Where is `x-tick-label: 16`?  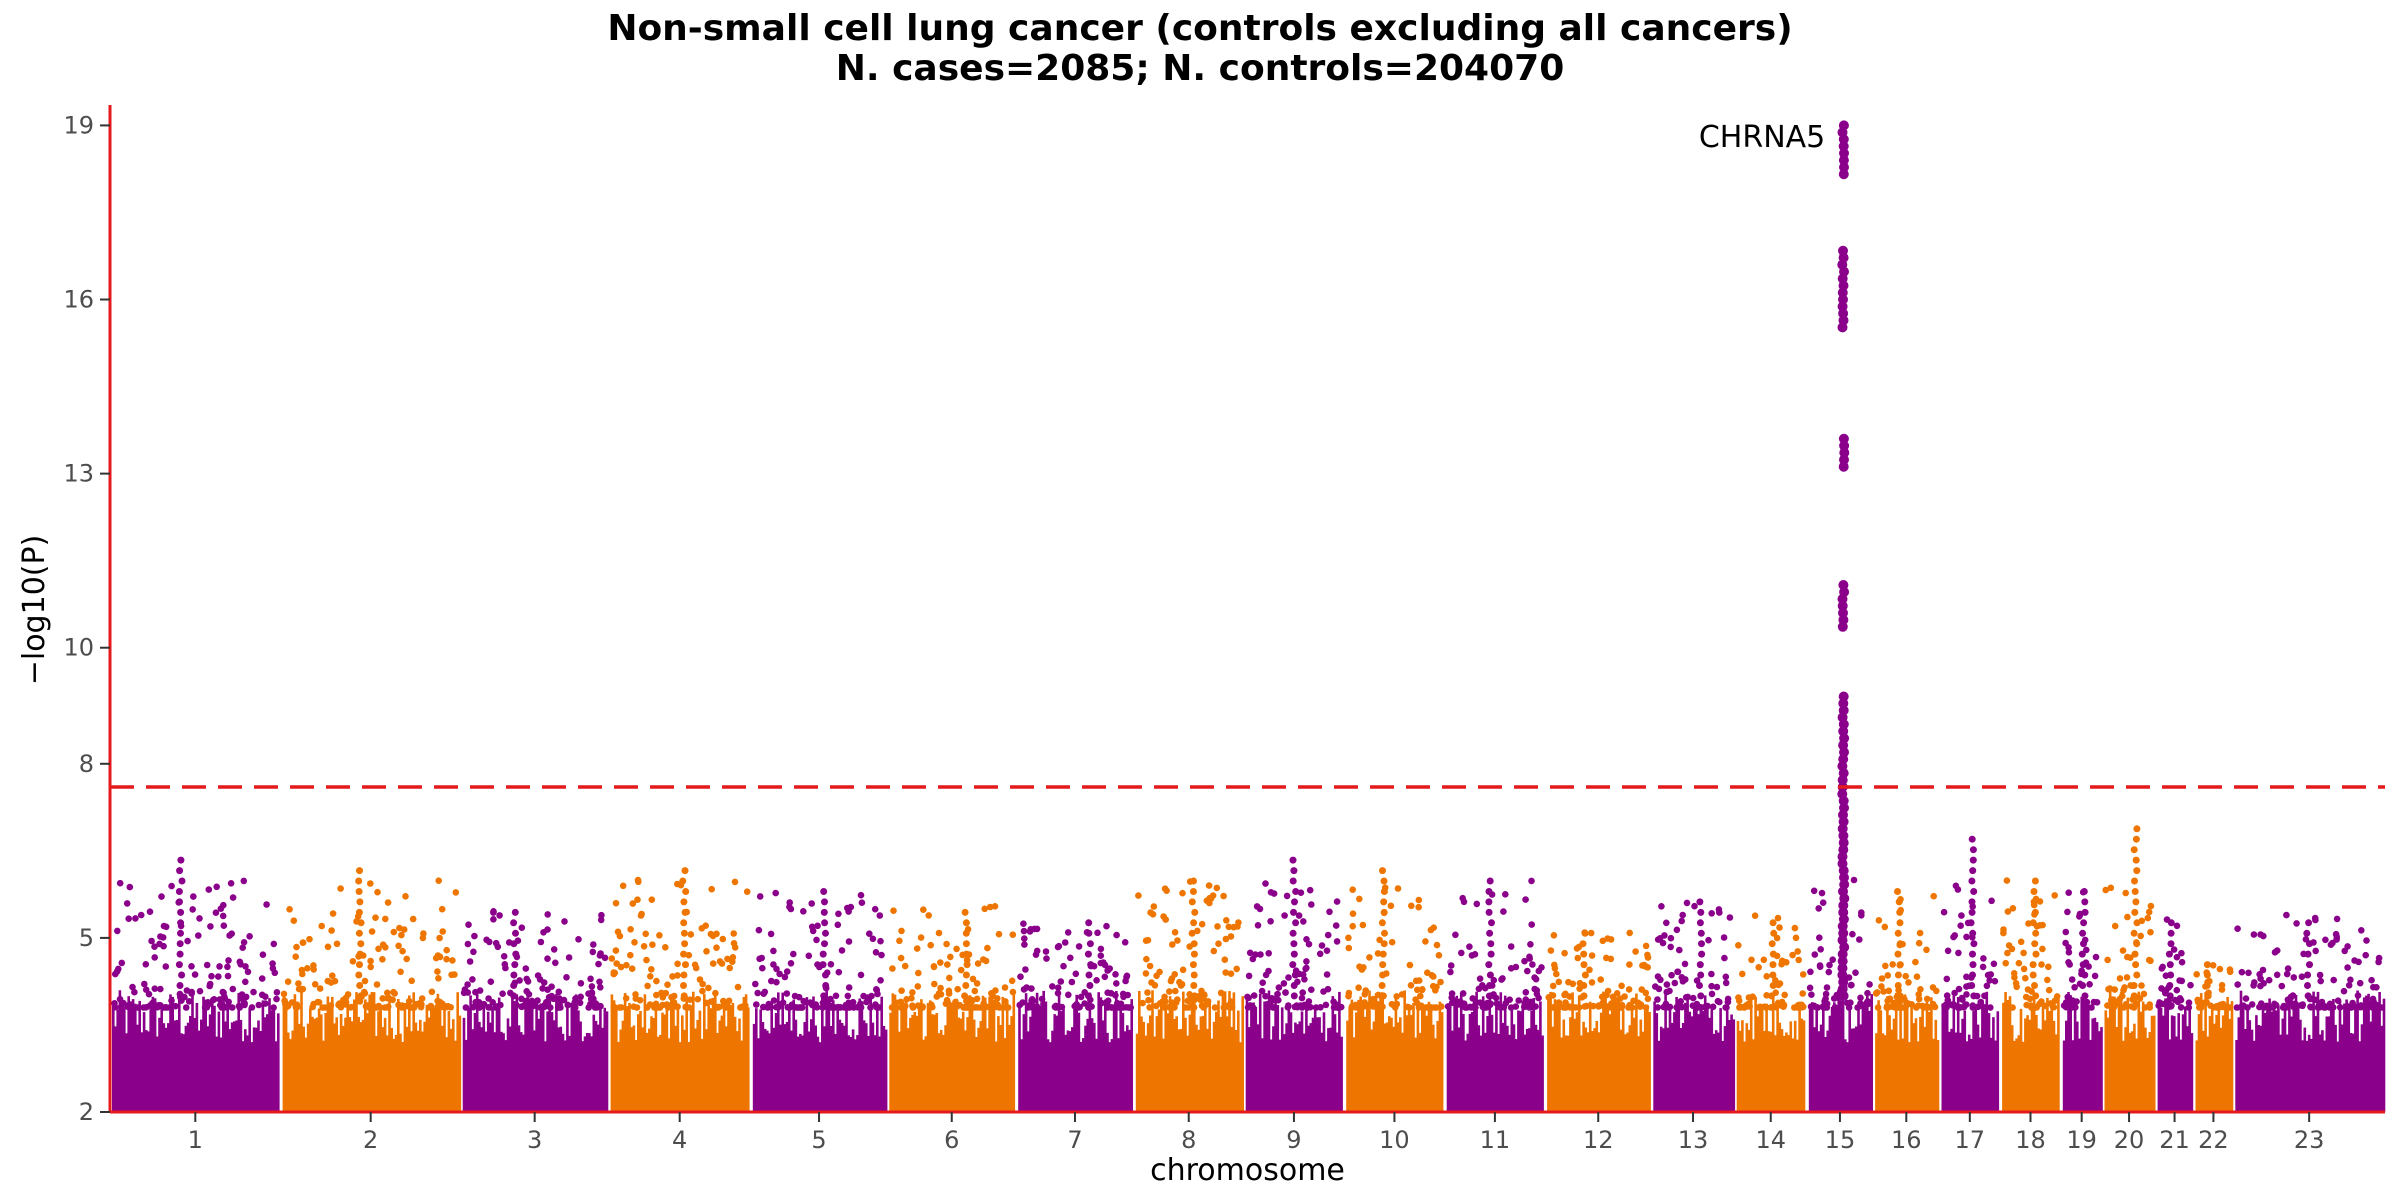
x-tick-label: 16 is located at coordinates (1906, 1140).